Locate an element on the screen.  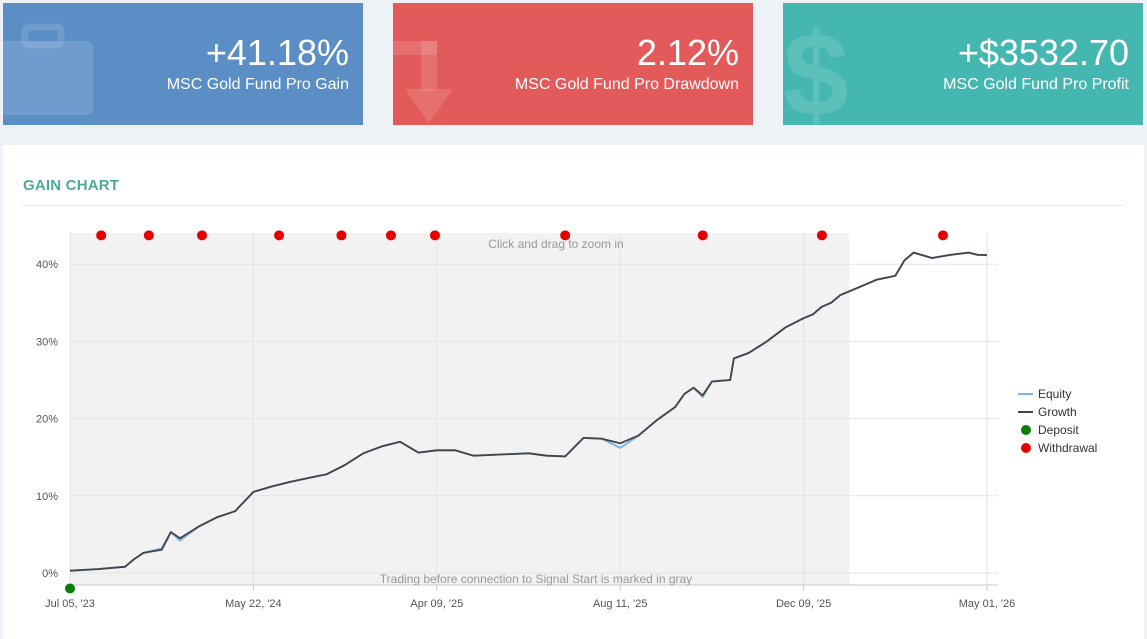
x-tick-label: May 22, '24 is located at coordinates (253, 604).